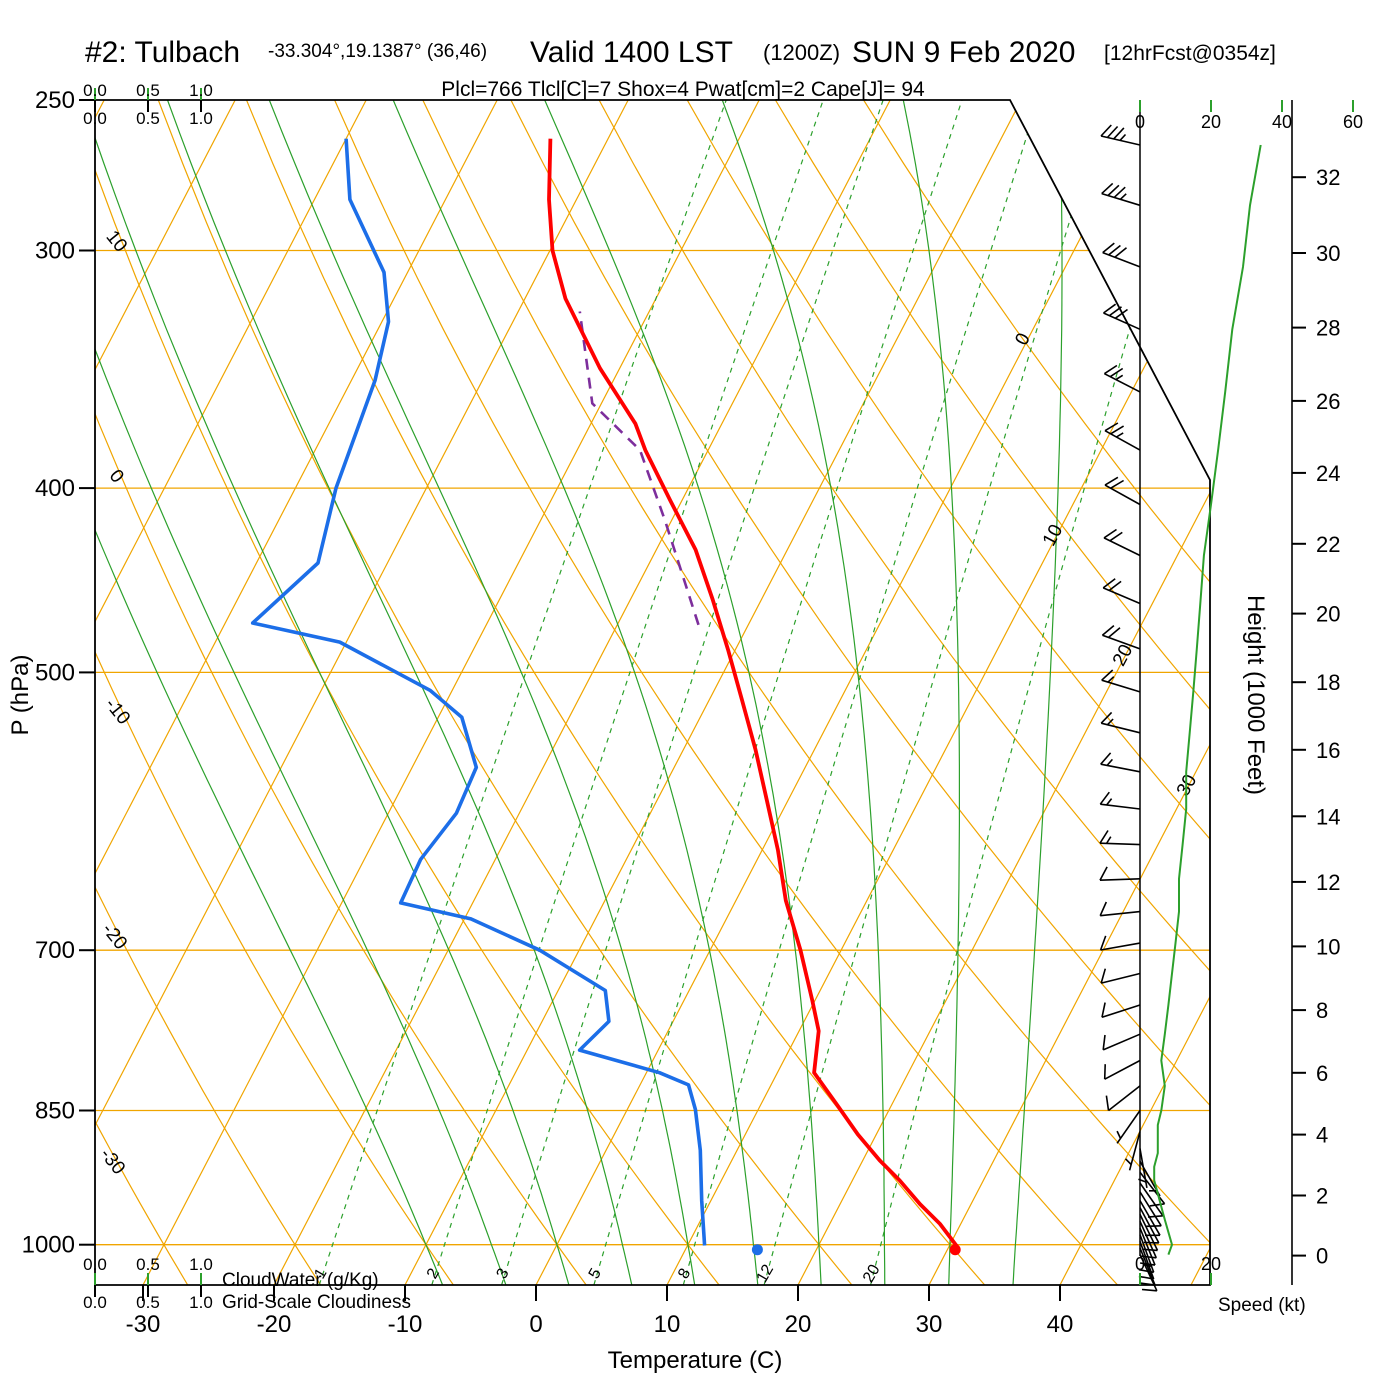  I want to click on temperature-tick-label: 40, so click(1060, 1324).